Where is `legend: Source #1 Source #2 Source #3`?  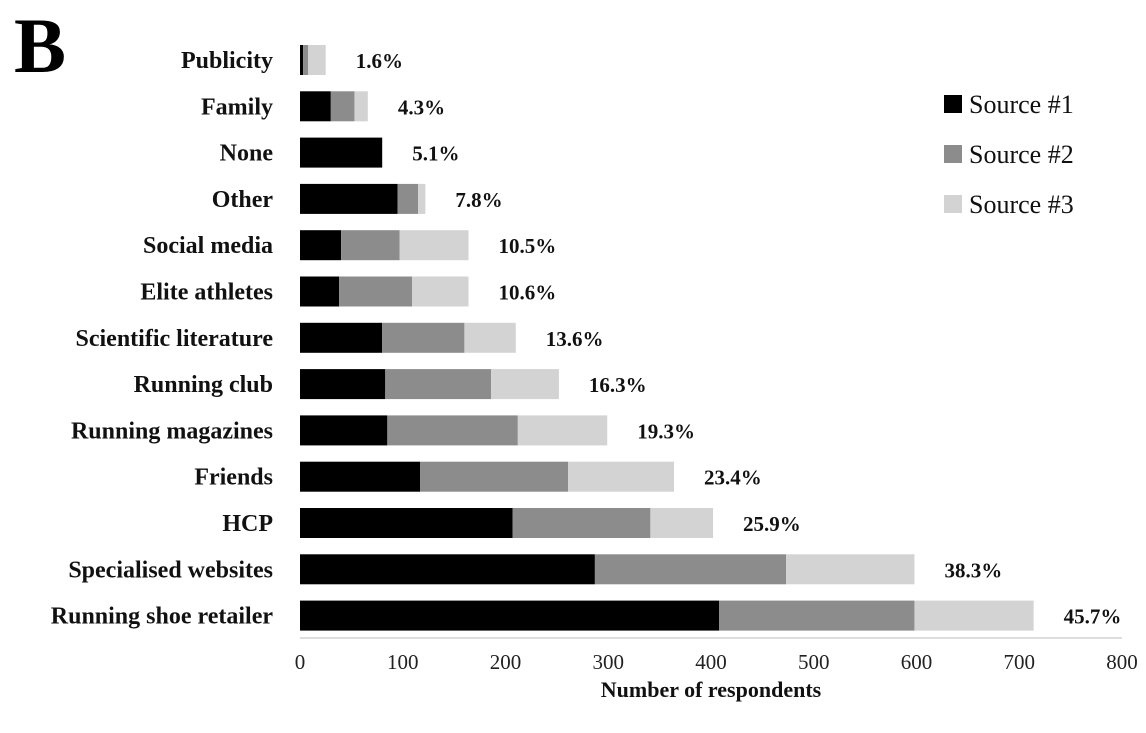
legend: Source #1 Source #2 Source #3 is located at coordinates (1009, 154).